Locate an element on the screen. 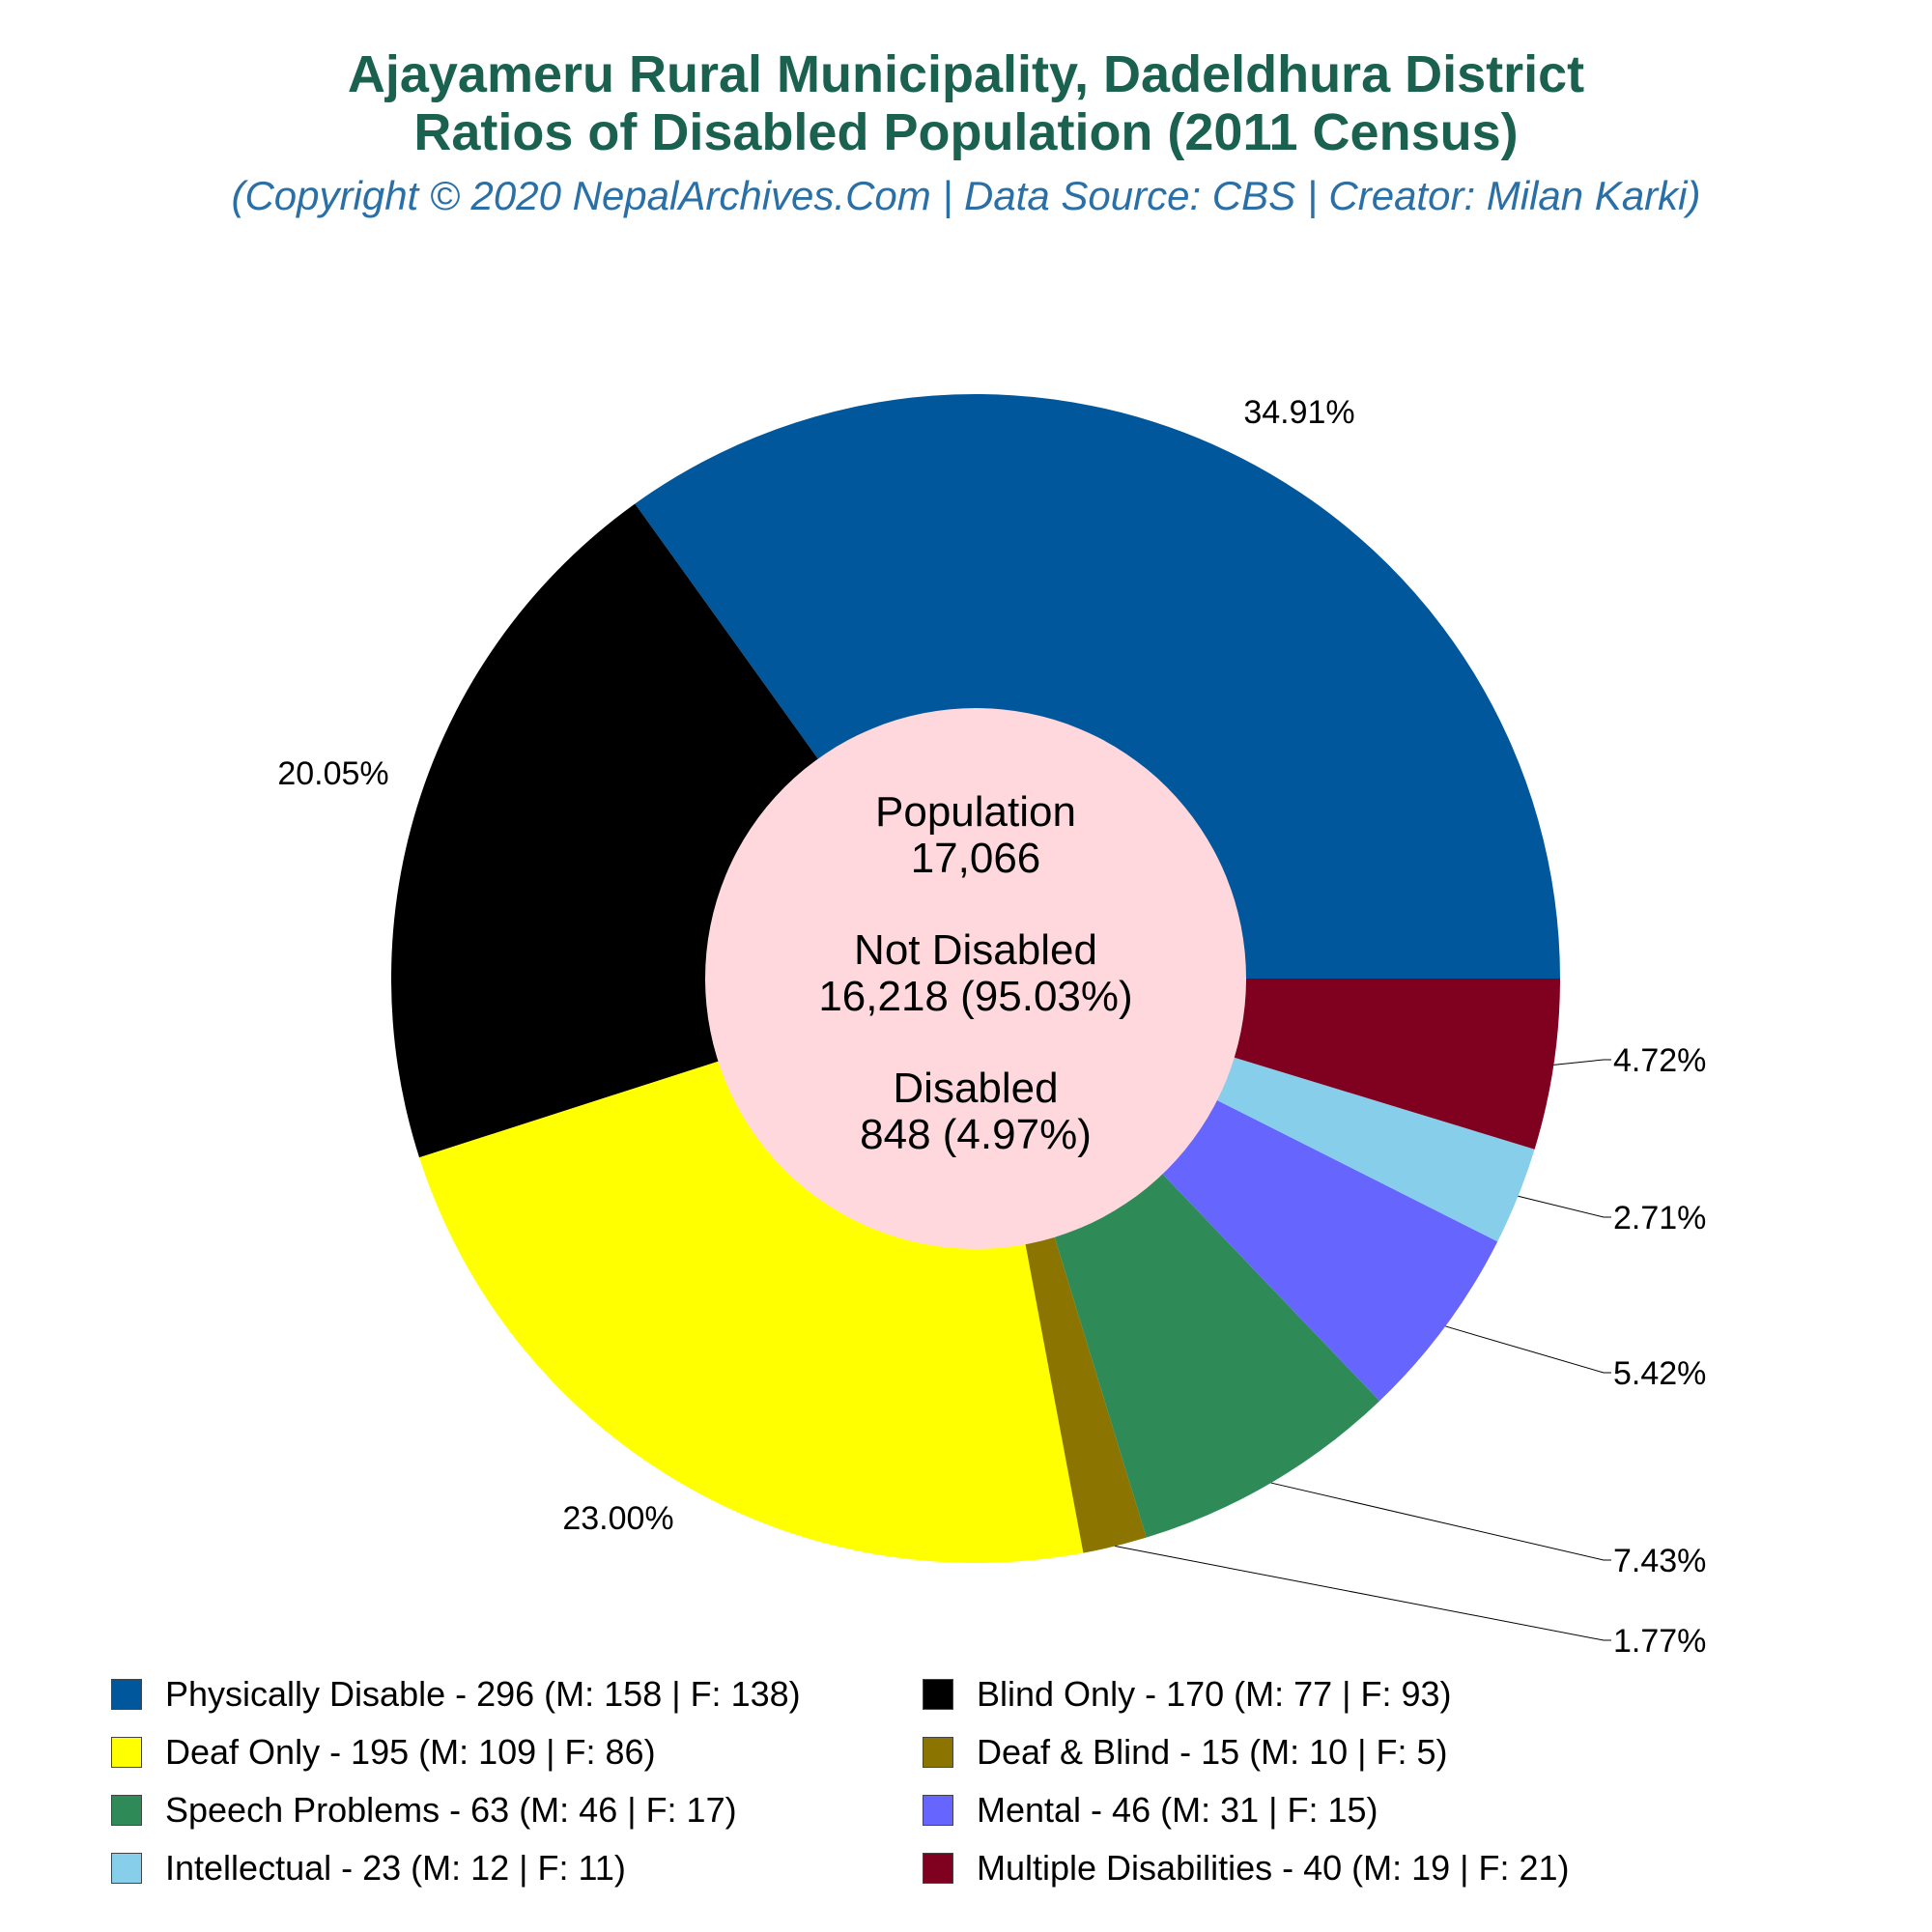 The height and width of the screenshot is (1932, 1932). percent-label-deaf-blind: 1.77% is located at coordinates (1659, 1641).